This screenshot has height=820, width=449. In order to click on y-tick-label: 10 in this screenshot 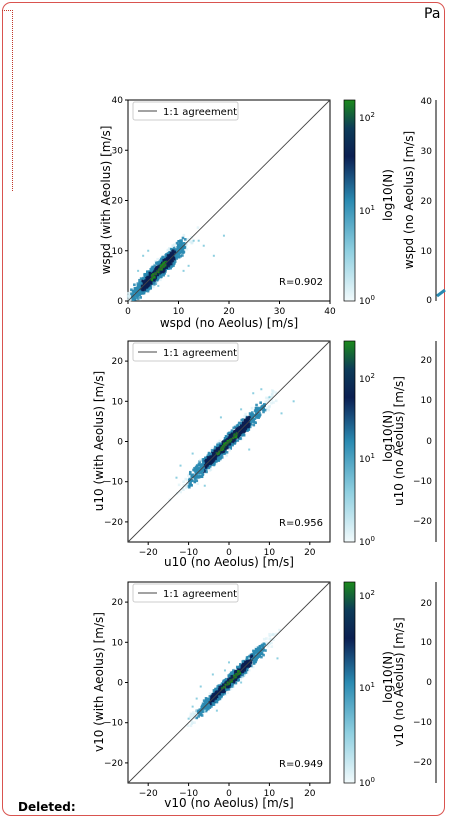, I will do `click(118, 252)`.